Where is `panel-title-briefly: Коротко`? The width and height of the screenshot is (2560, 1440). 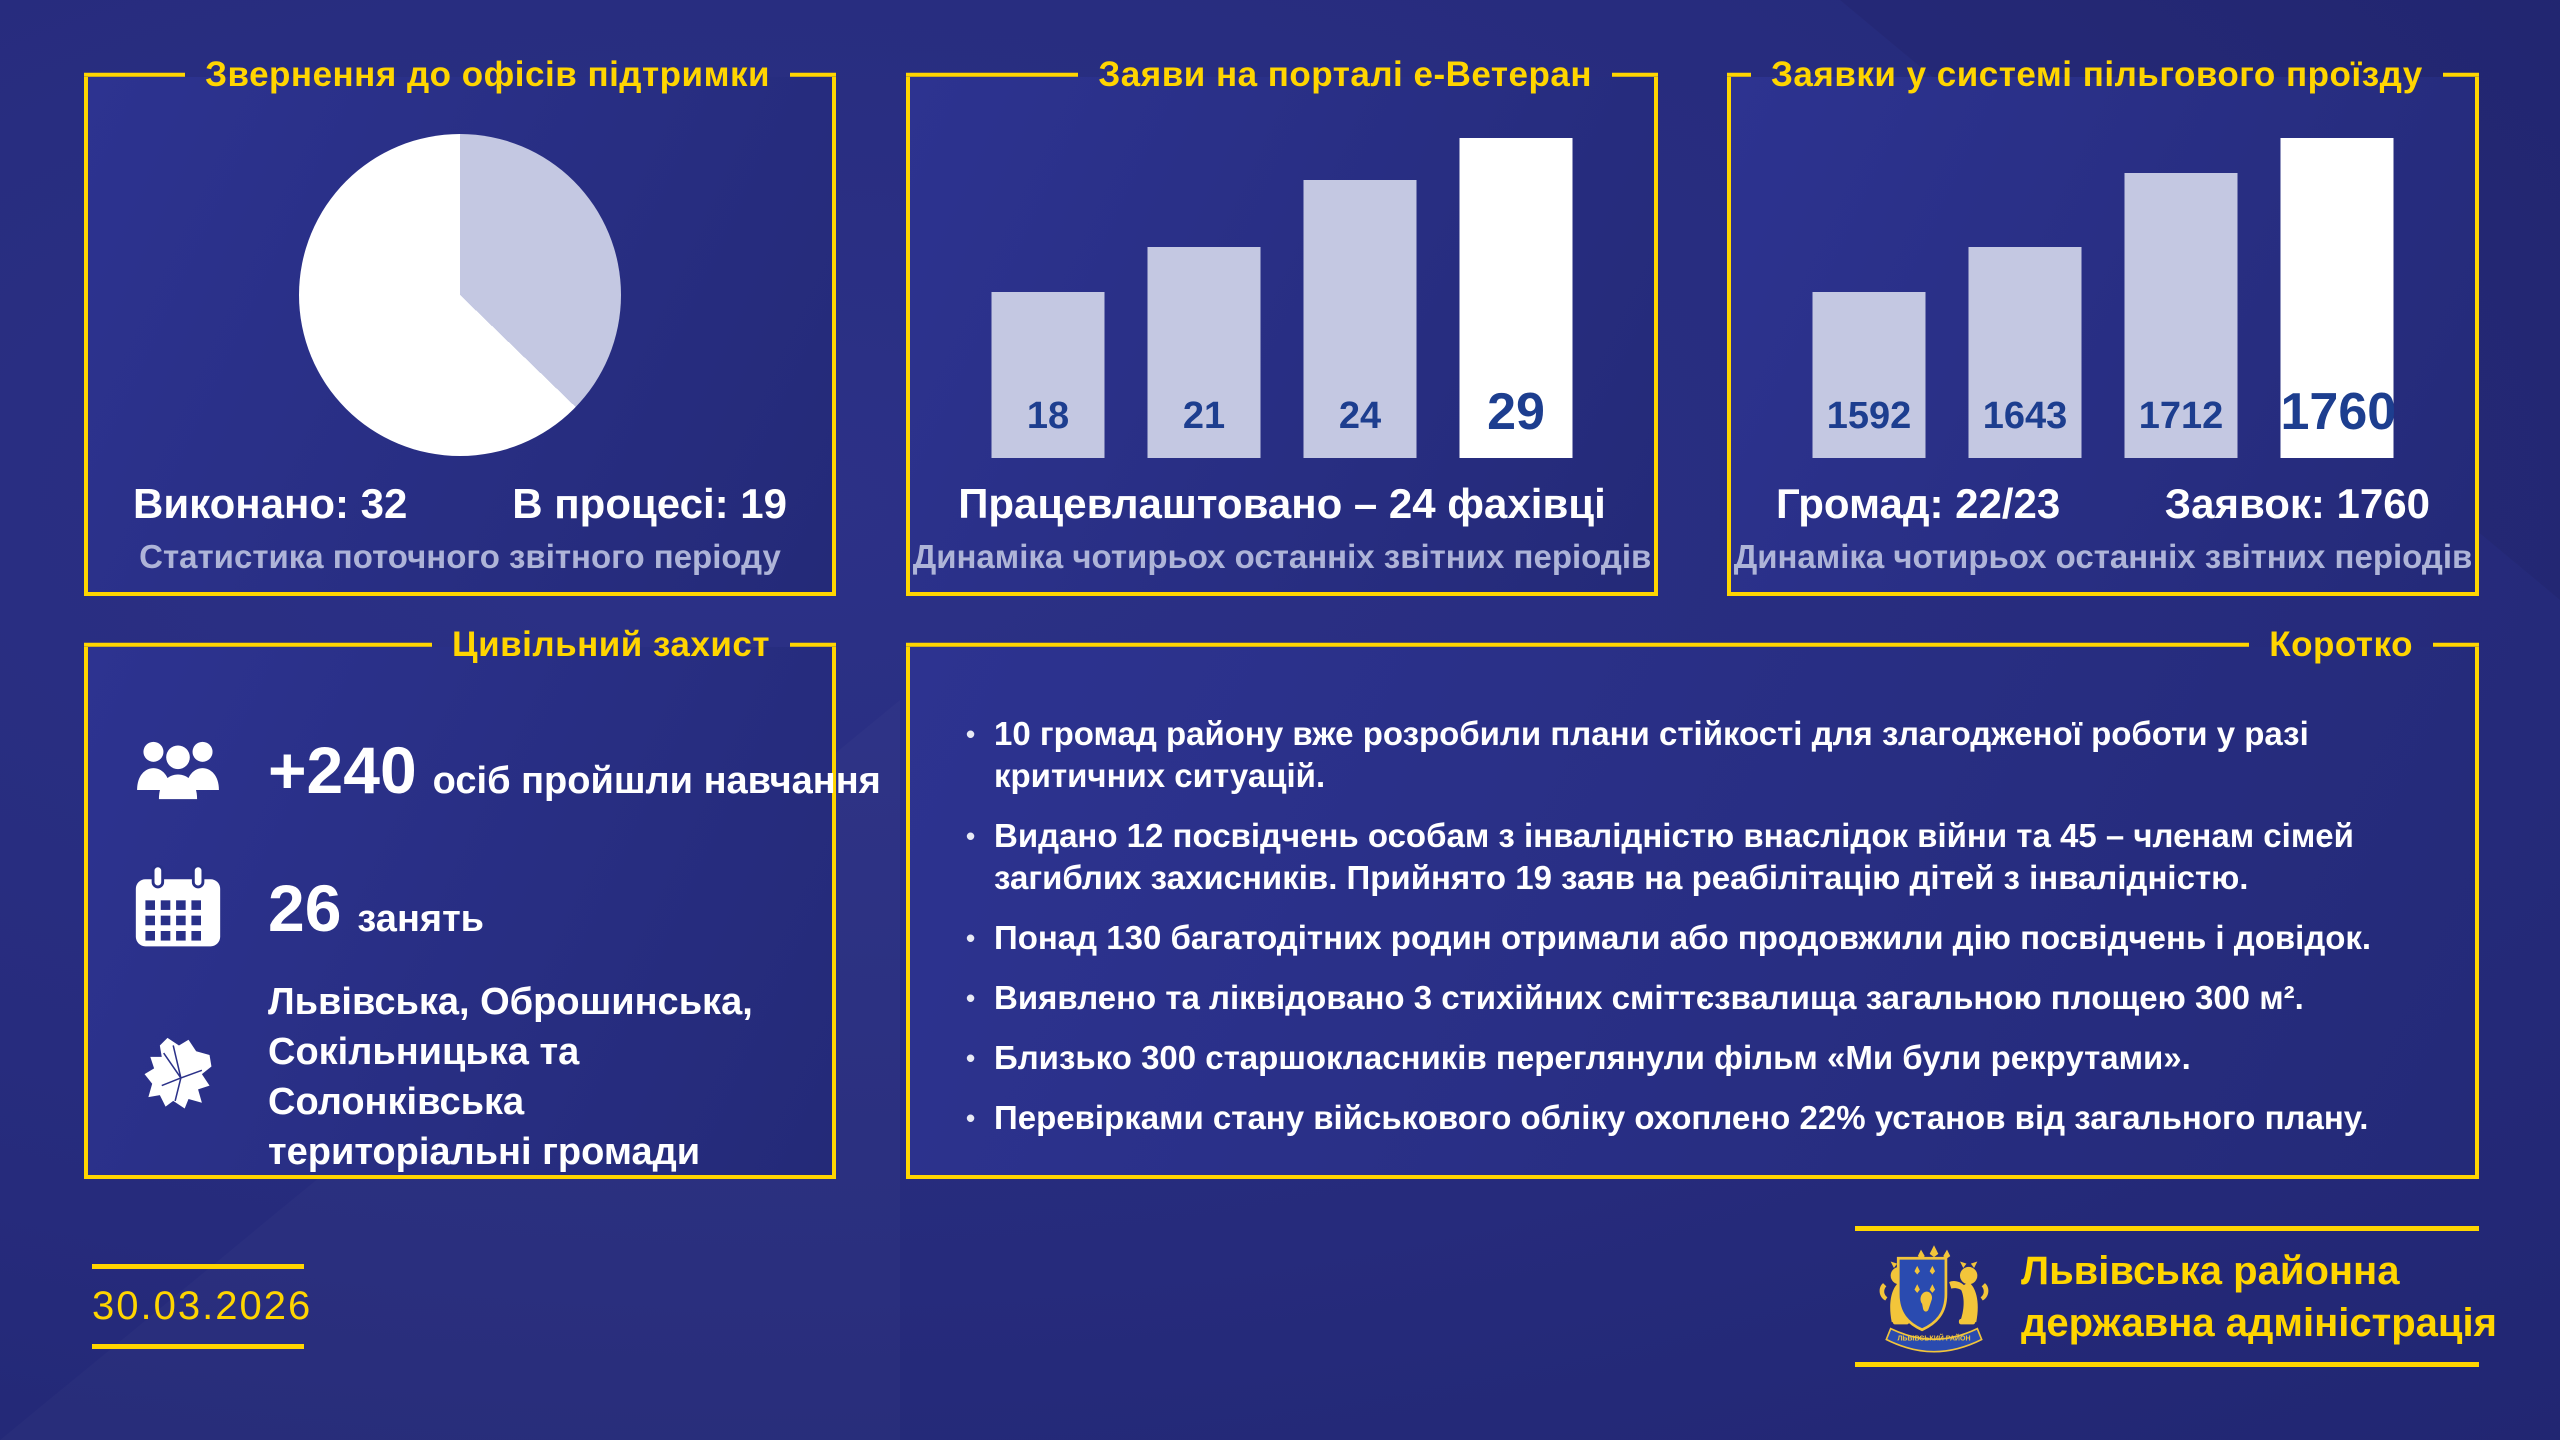
panel-title-briefly: Коротко is located at coordinates (2341, 644).